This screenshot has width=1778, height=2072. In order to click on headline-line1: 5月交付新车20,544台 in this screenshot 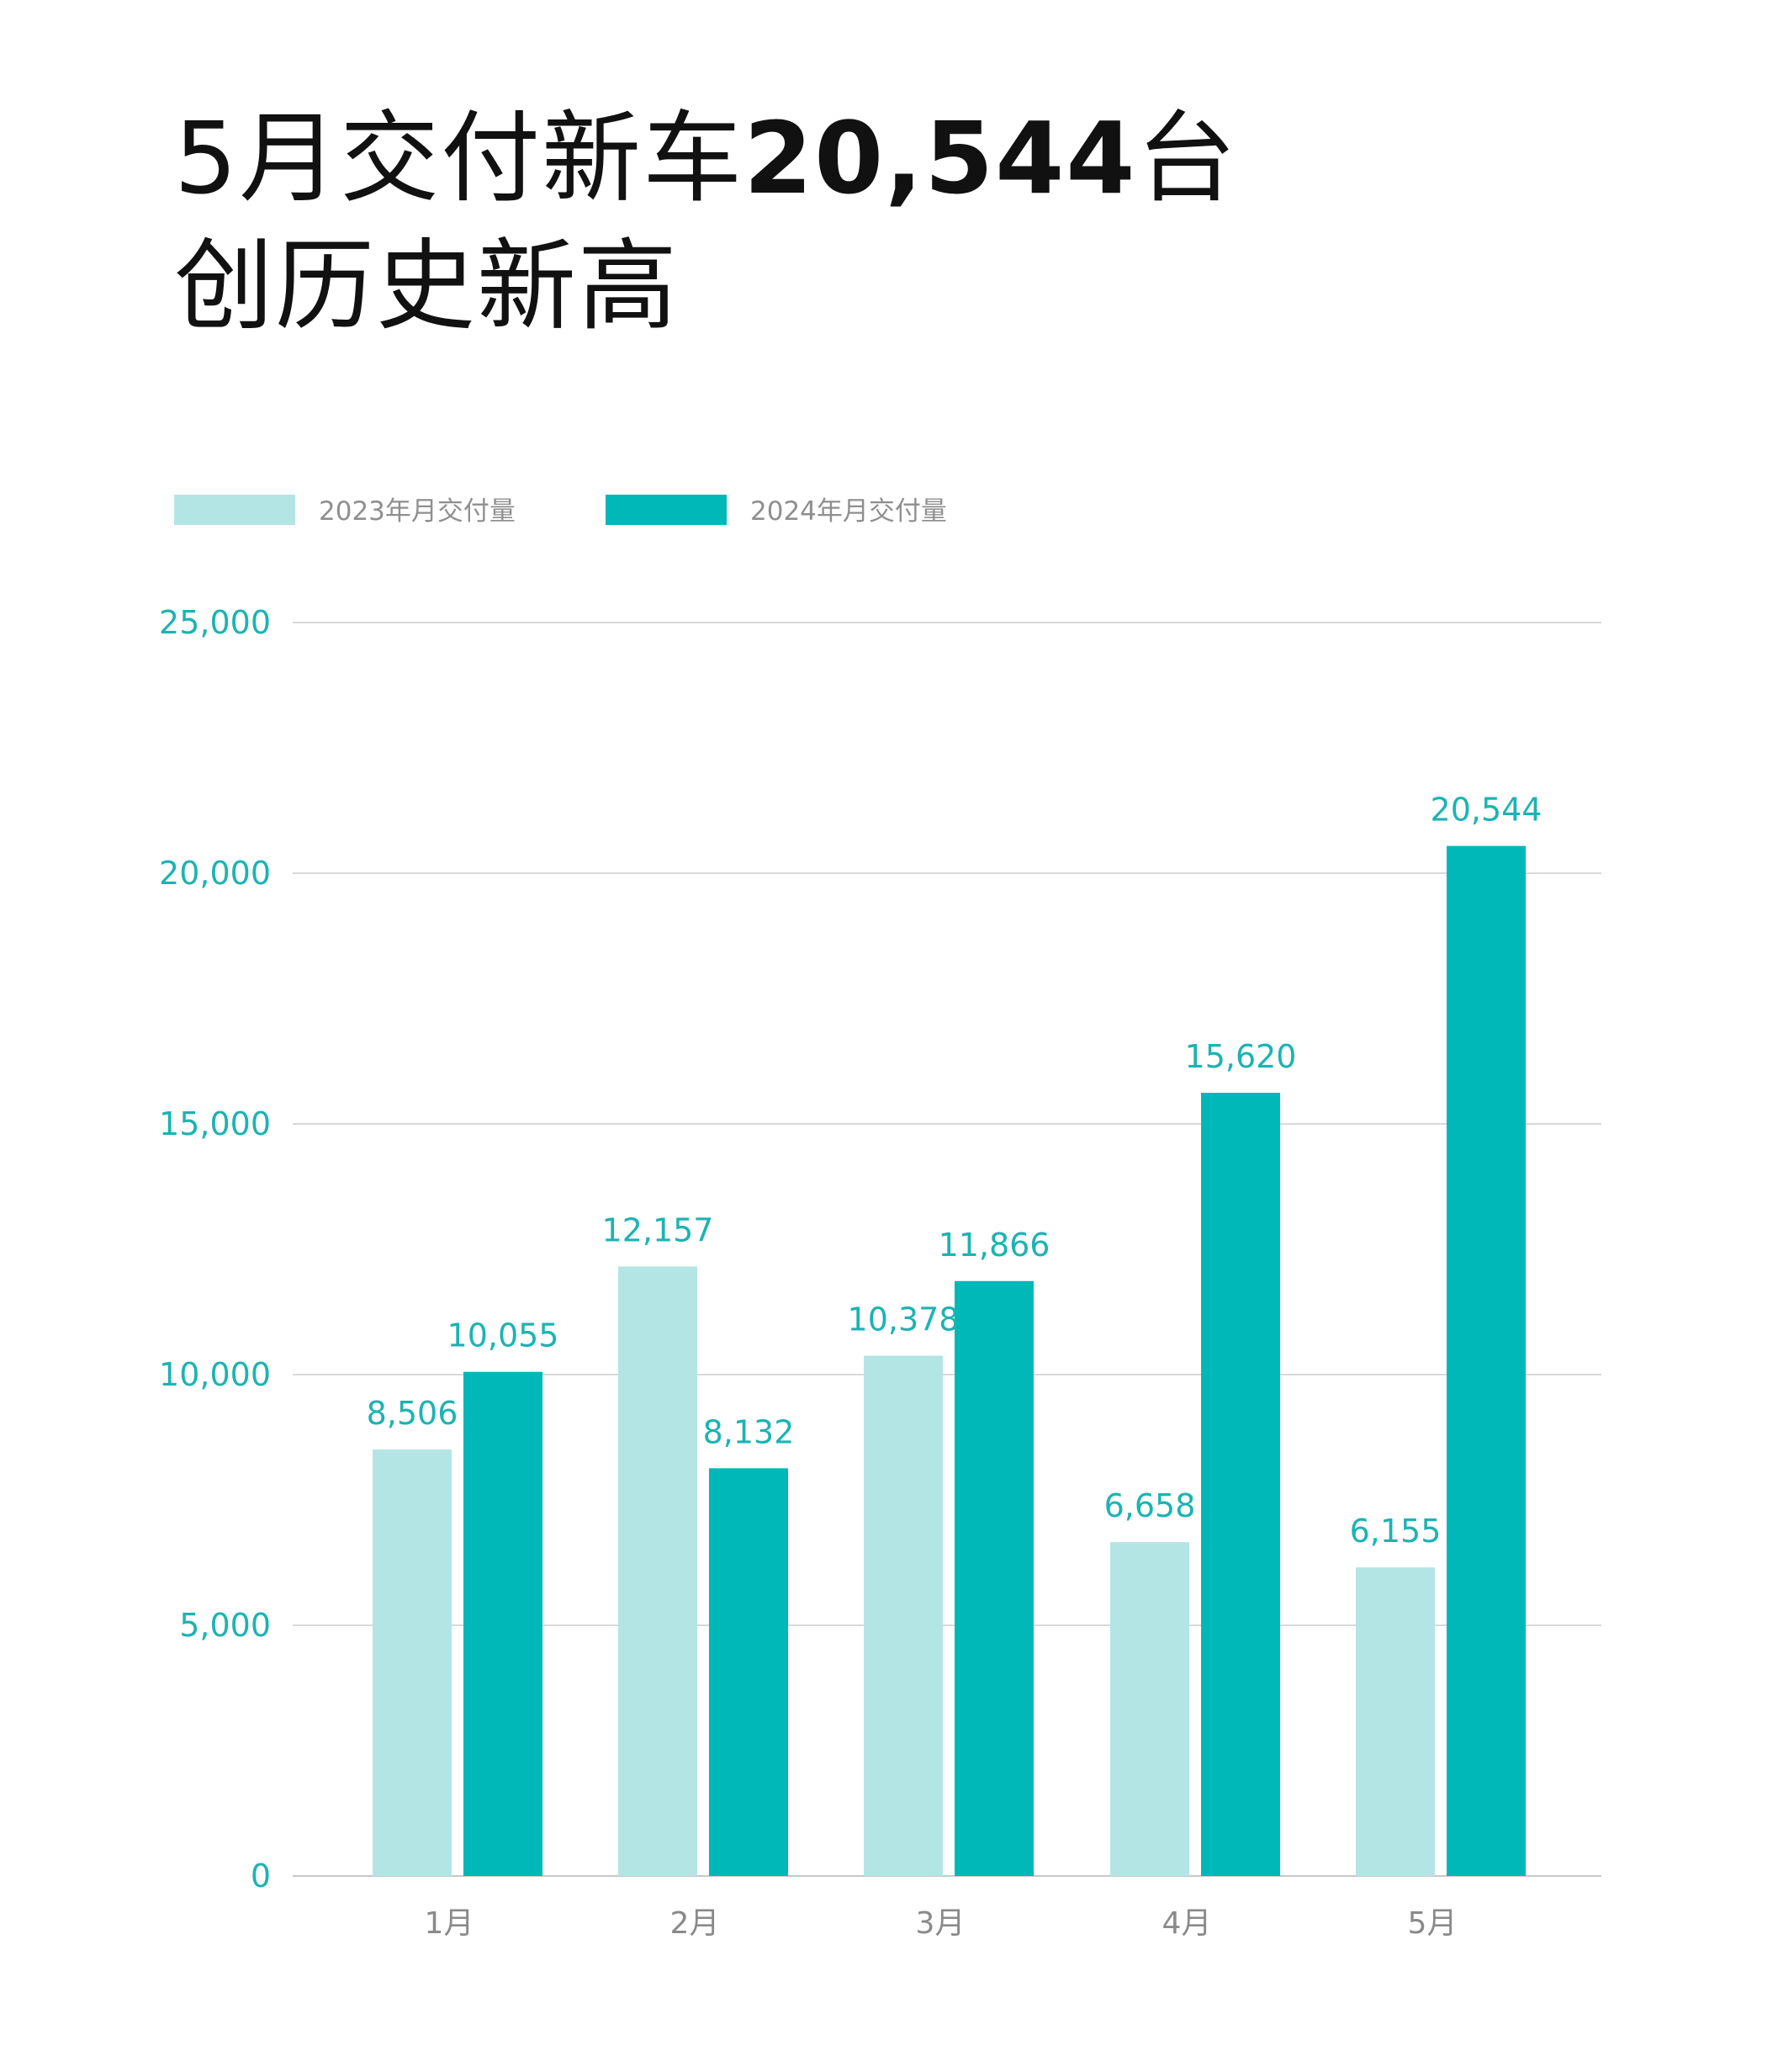, I will do `click(705, 158)`.